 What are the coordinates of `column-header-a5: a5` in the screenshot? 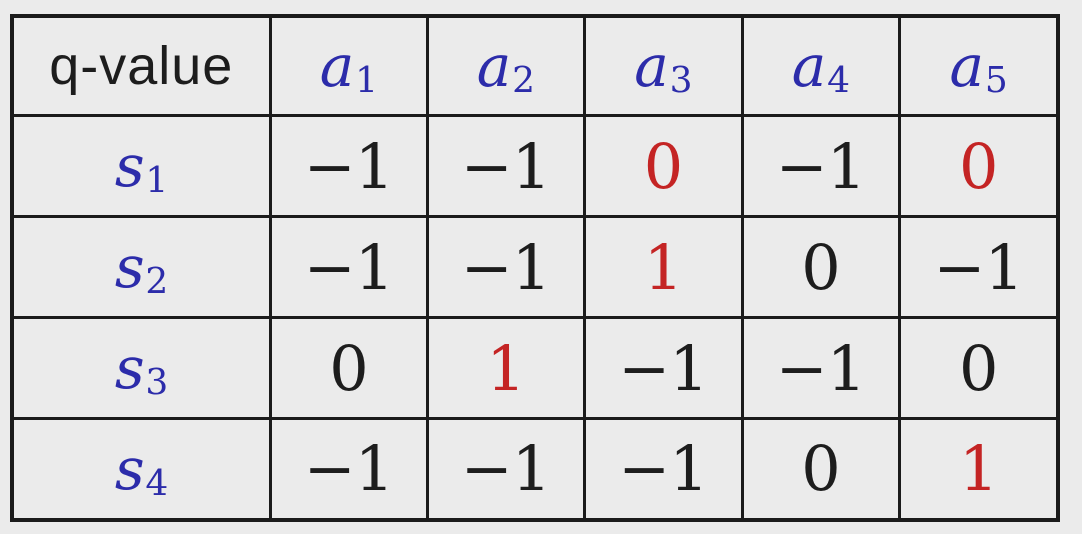 It's located at (978, 65).